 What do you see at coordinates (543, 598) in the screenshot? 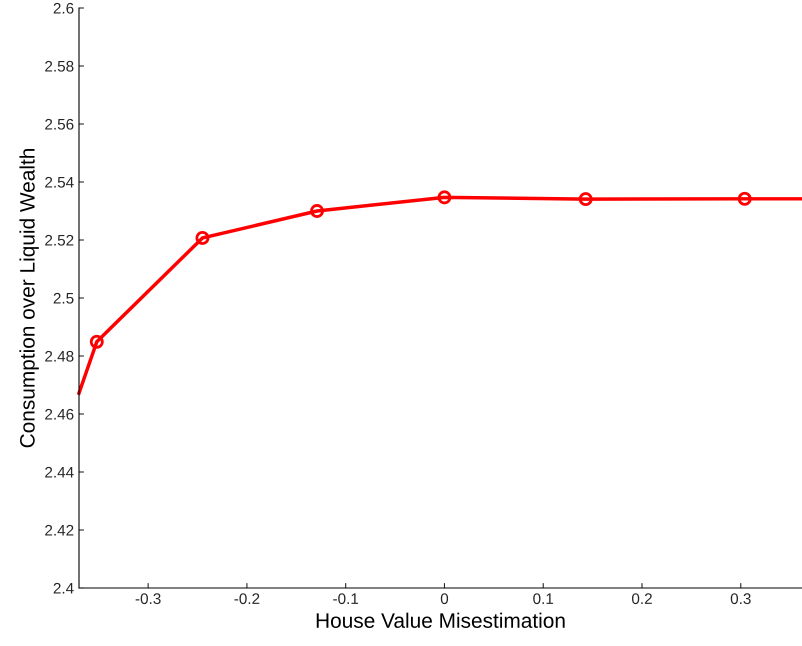
I see `x-tick-label: 0.1` at bounding box center [543, 598].